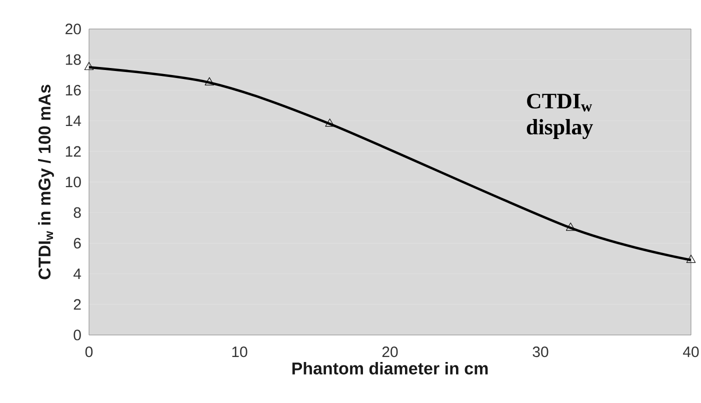 The image size is (701, 403). I want to click on y-tick-label: 2, so click(77, 304).